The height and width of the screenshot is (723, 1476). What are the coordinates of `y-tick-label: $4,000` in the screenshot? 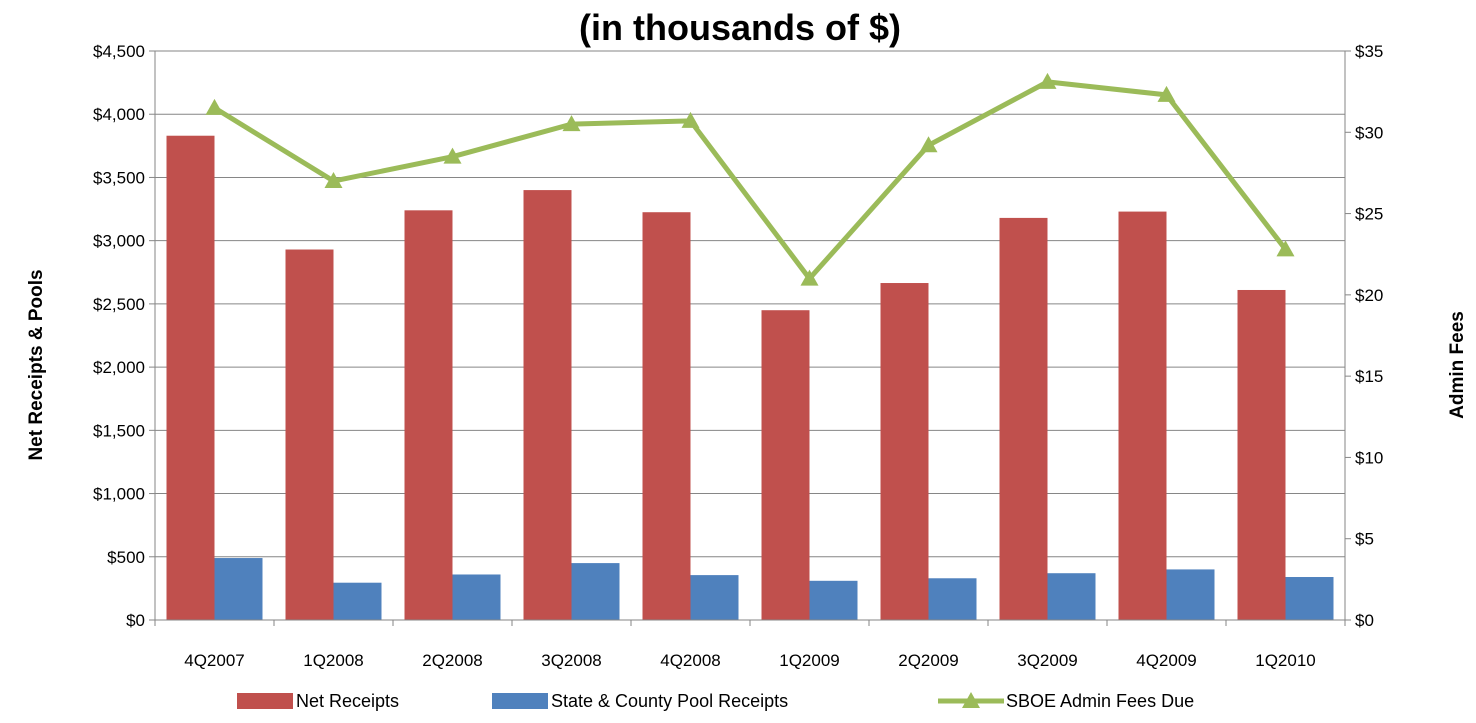 It's located at (119, 114).